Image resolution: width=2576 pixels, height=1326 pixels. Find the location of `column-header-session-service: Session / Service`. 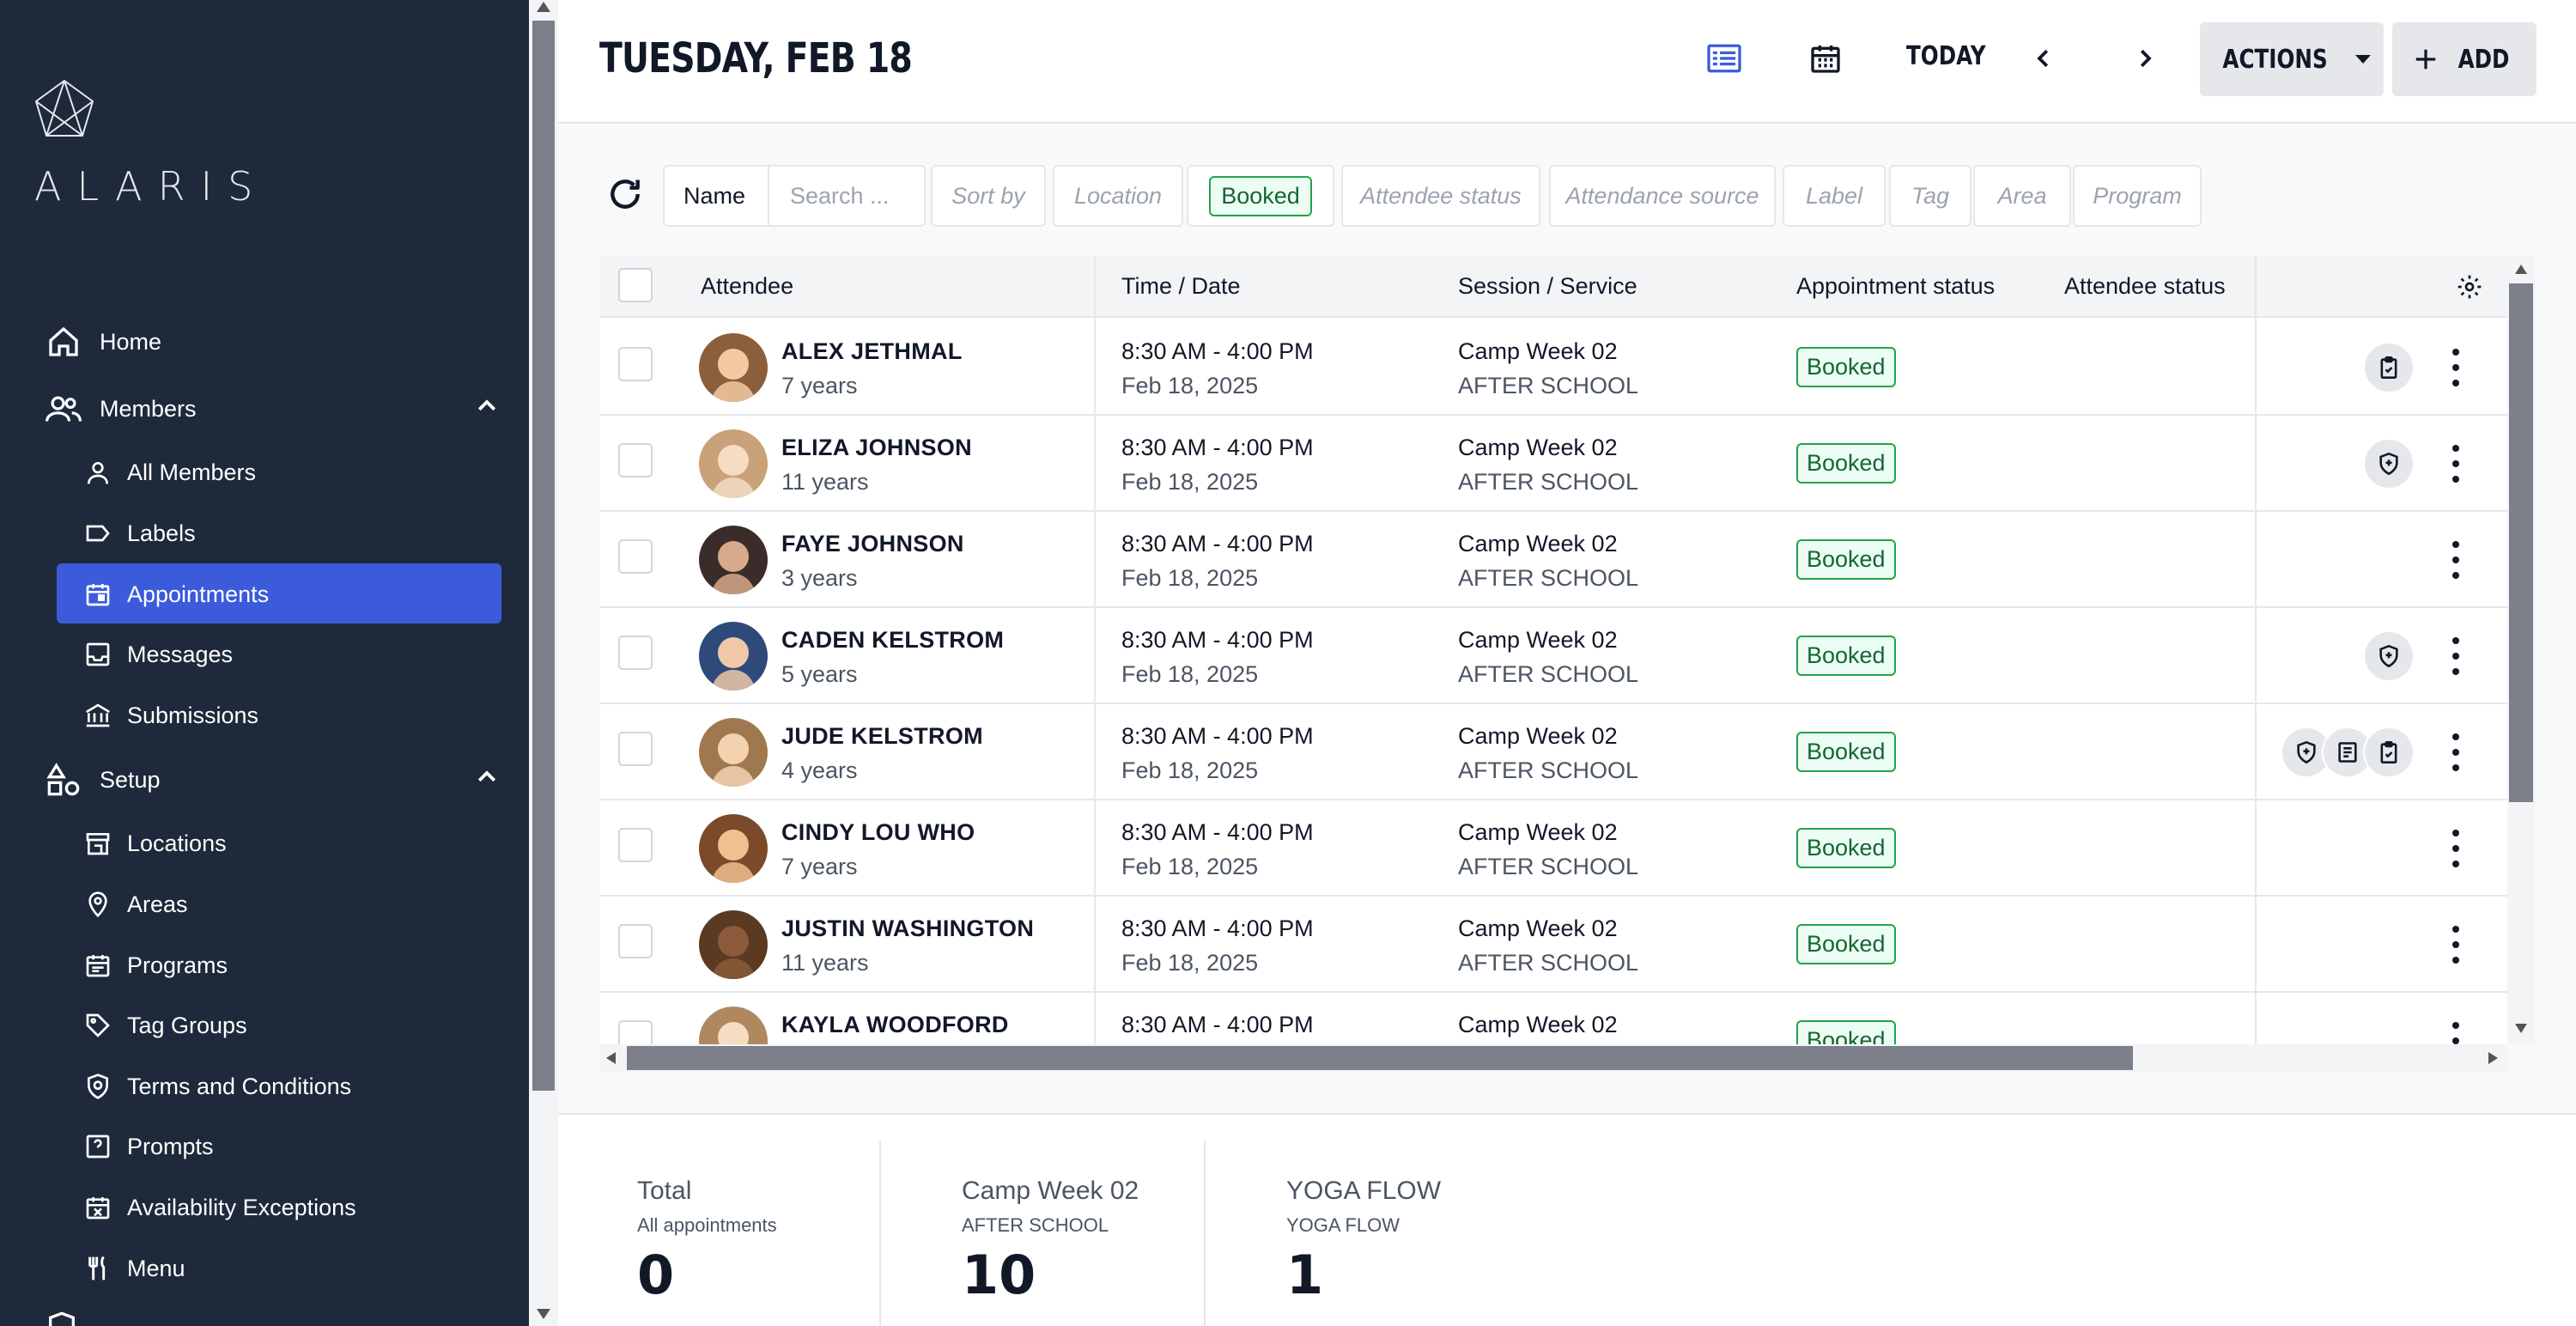

column-header-session-service: Session / Service is located at coordinates (1547, 286).